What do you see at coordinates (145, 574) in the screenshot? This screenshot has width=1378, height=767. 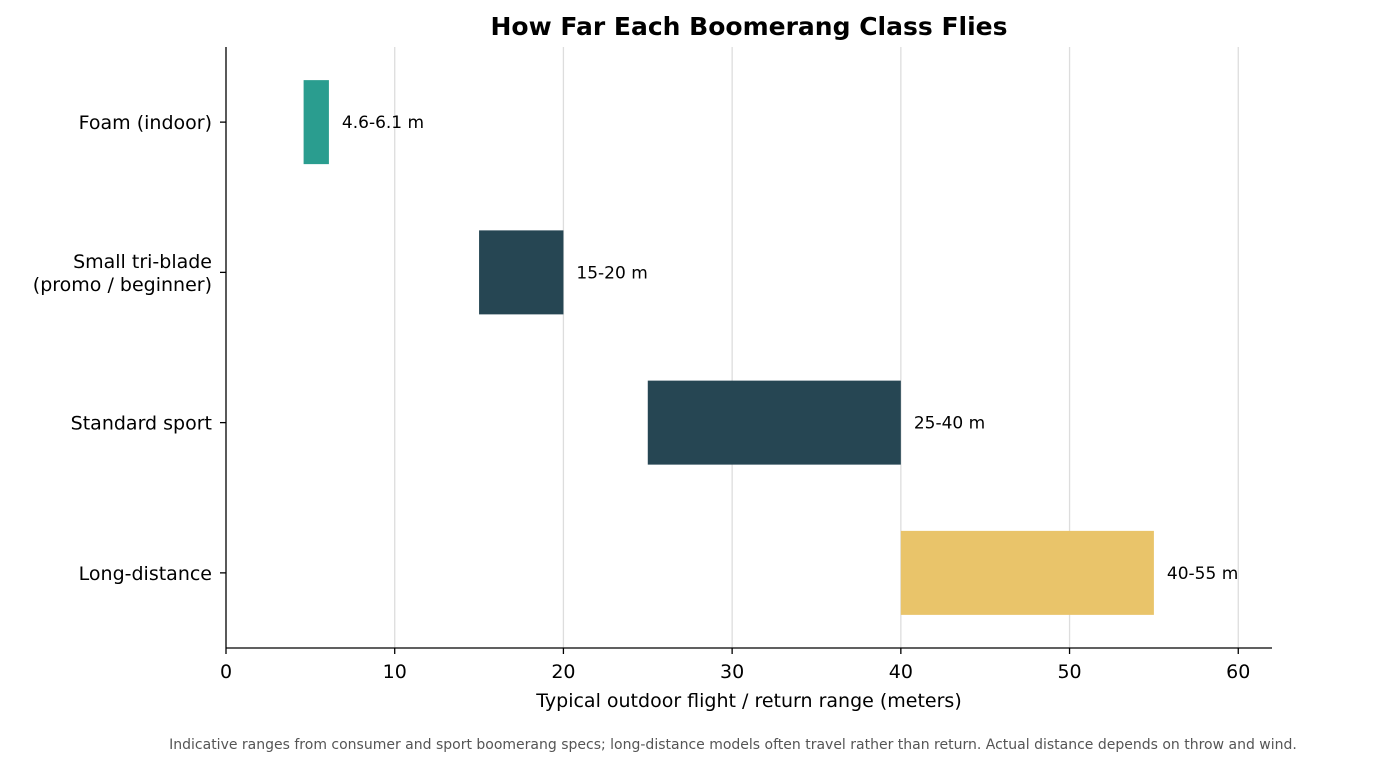 I see `y-tick-label: Long-distance` at bounding box center [145, 574].